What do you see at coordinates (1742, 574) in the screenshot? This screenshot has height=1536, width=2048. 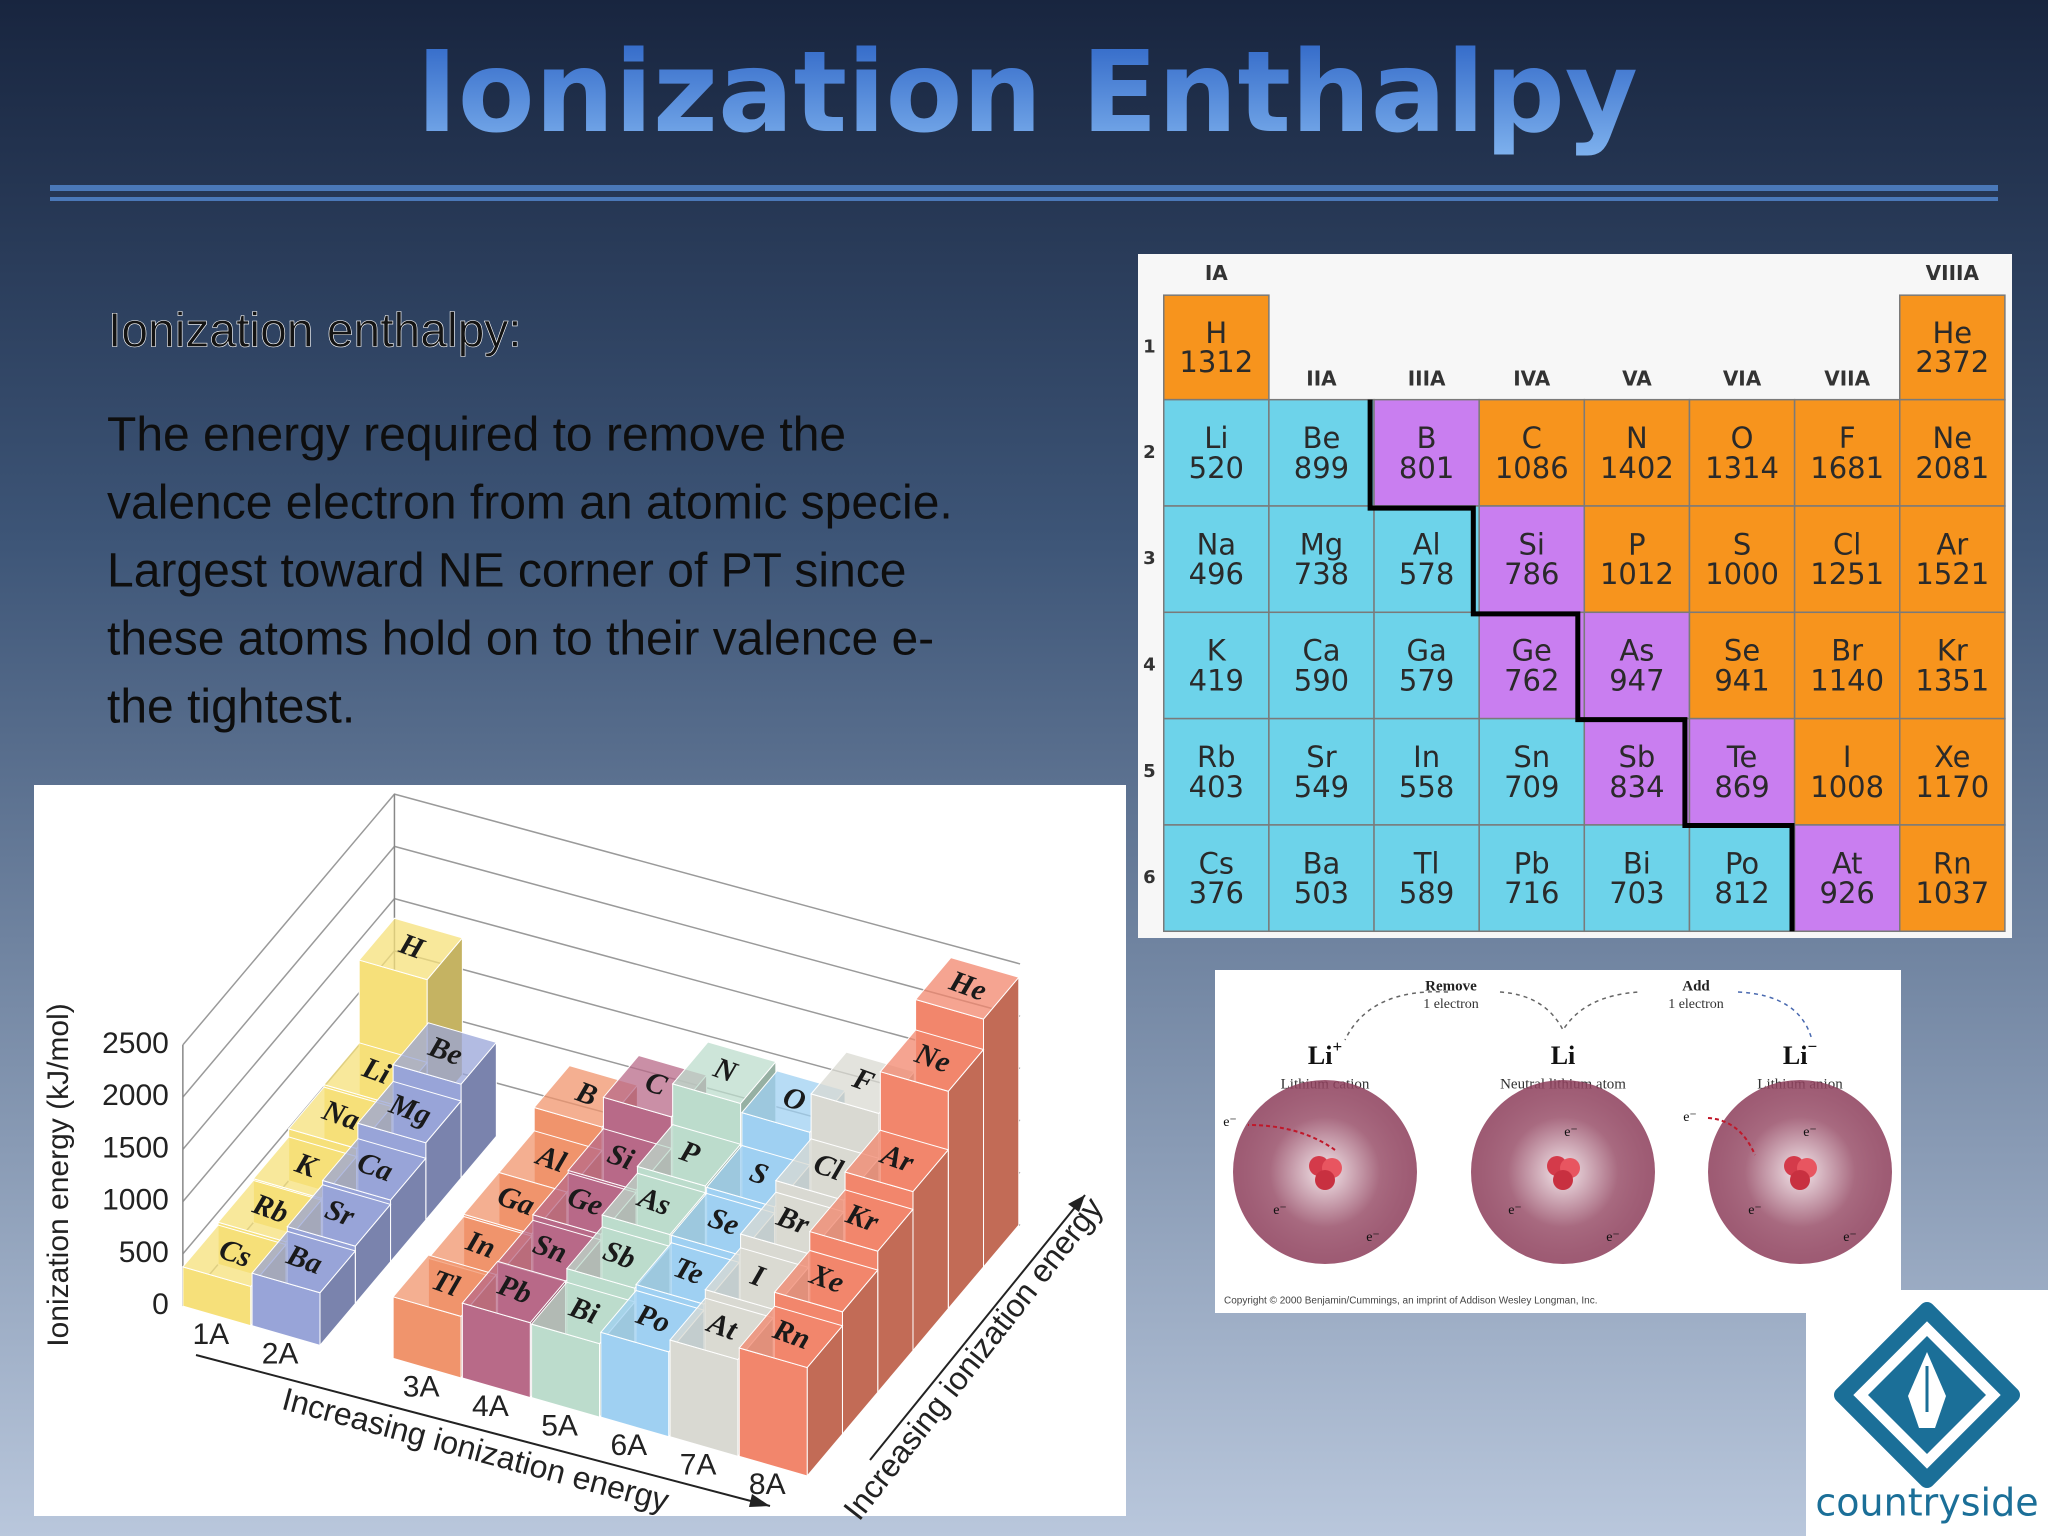 I see `element-value: 1000` at bounding box center [1742, 574].